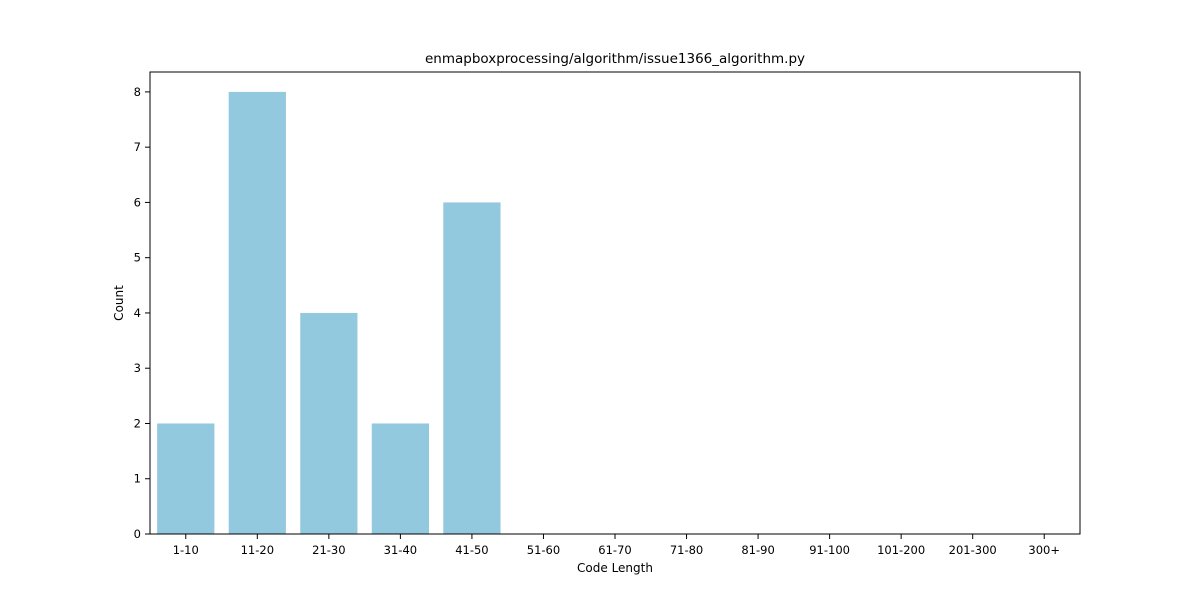  Describe the element at coordinates (137, 202) in the screenshot. I see `y-tick-label: 6` at that location.